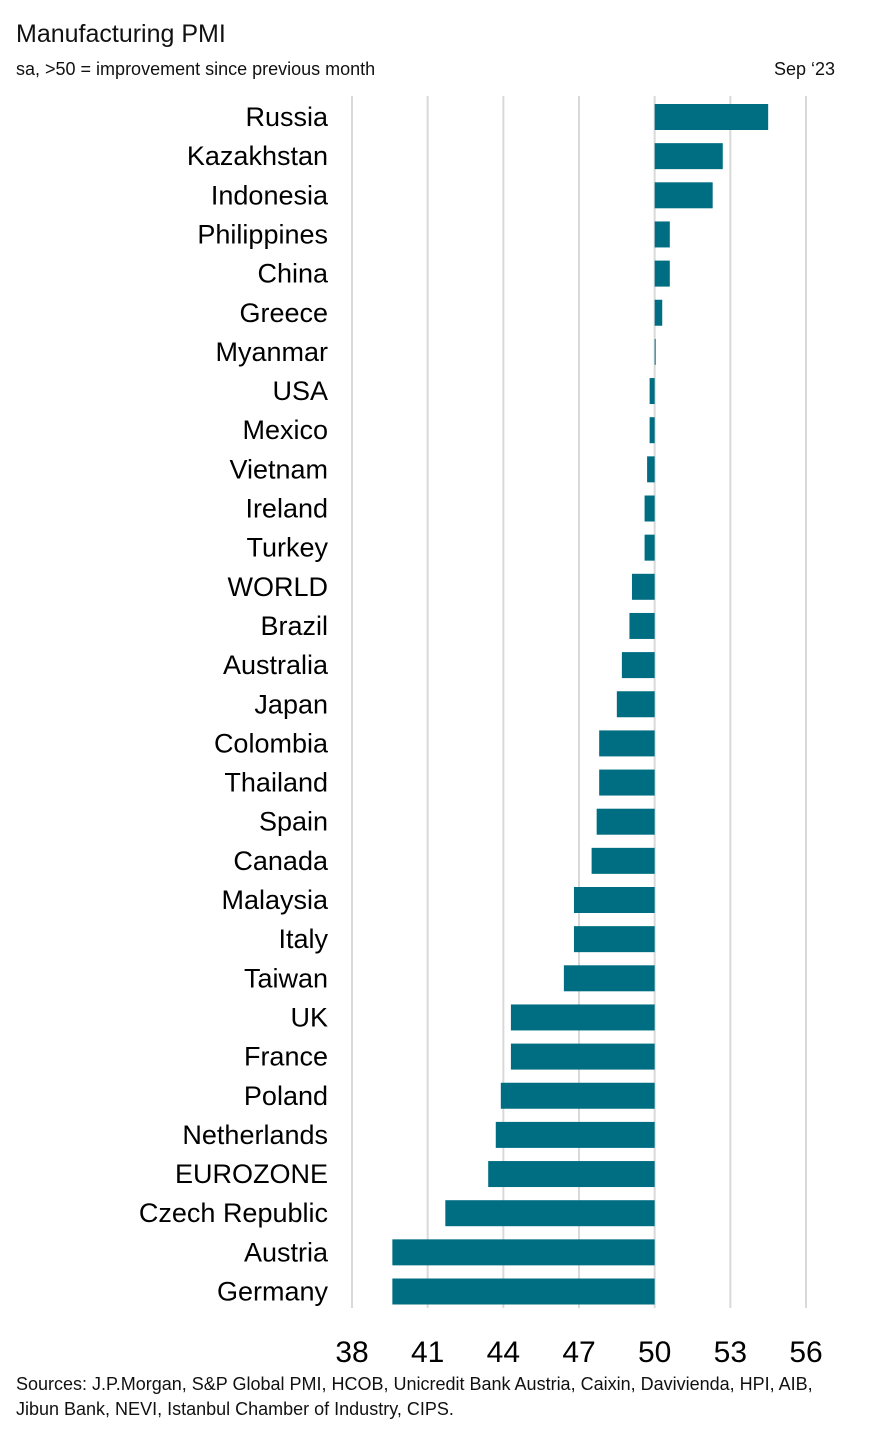 The image size is (878, 1444). Describe the element at coordinates (654, 1352) in the screenshot. I see `x-tick-label: 50` at that location.